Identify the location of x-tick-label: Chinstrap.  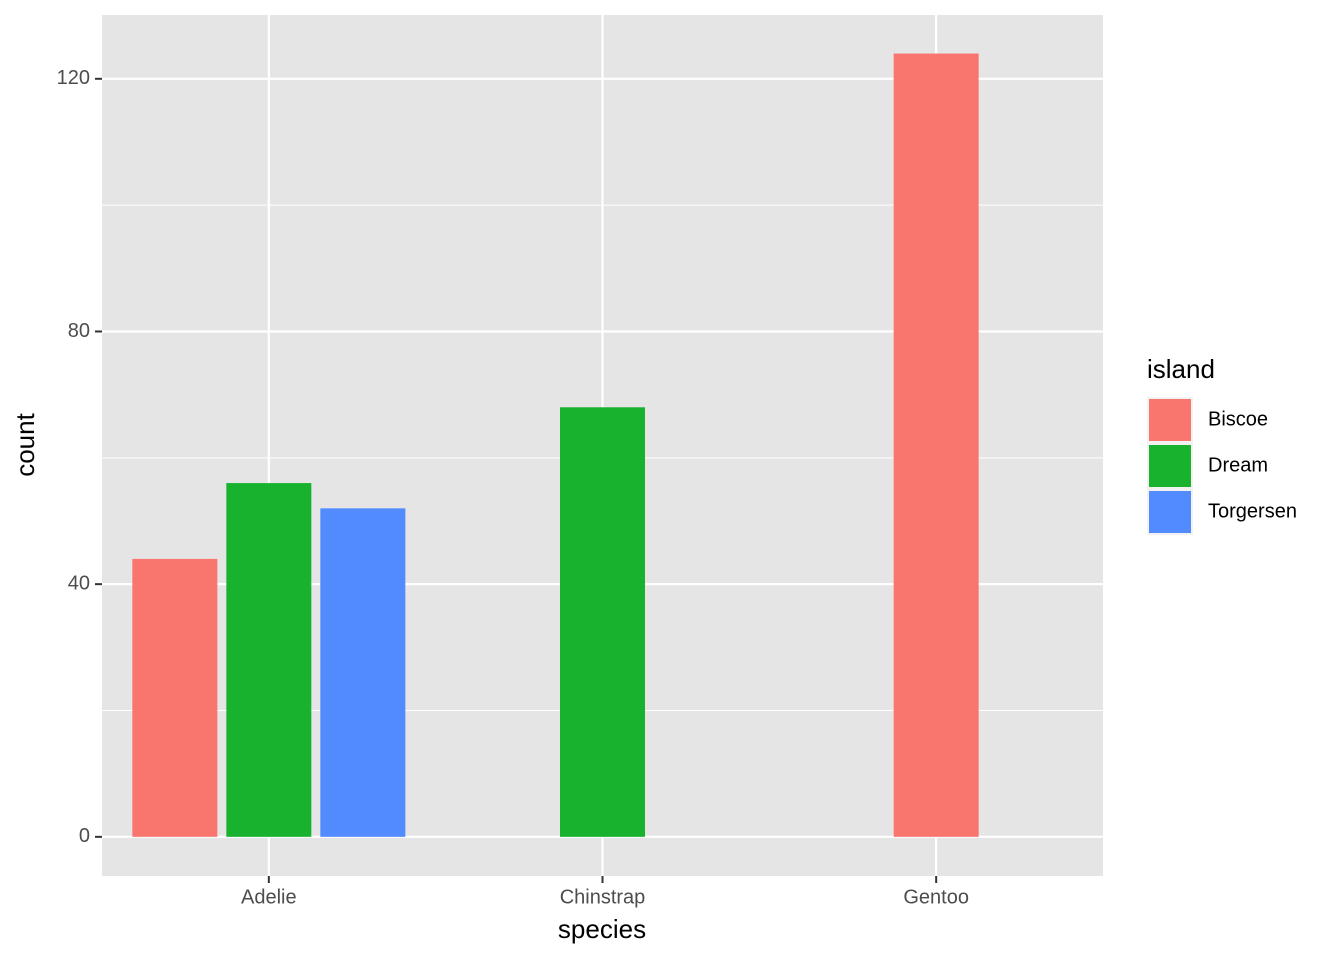
(603, 897).